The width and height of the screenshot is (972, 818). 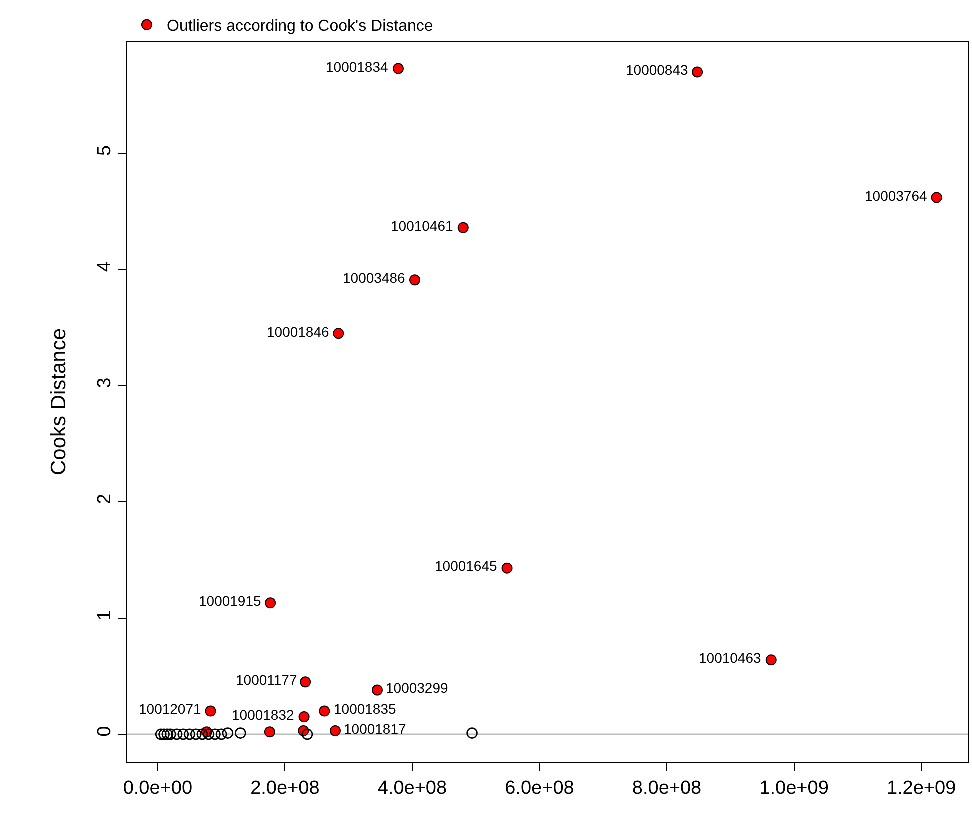 I want to click on y-tick-label: 1, so click(x=105, y=615).